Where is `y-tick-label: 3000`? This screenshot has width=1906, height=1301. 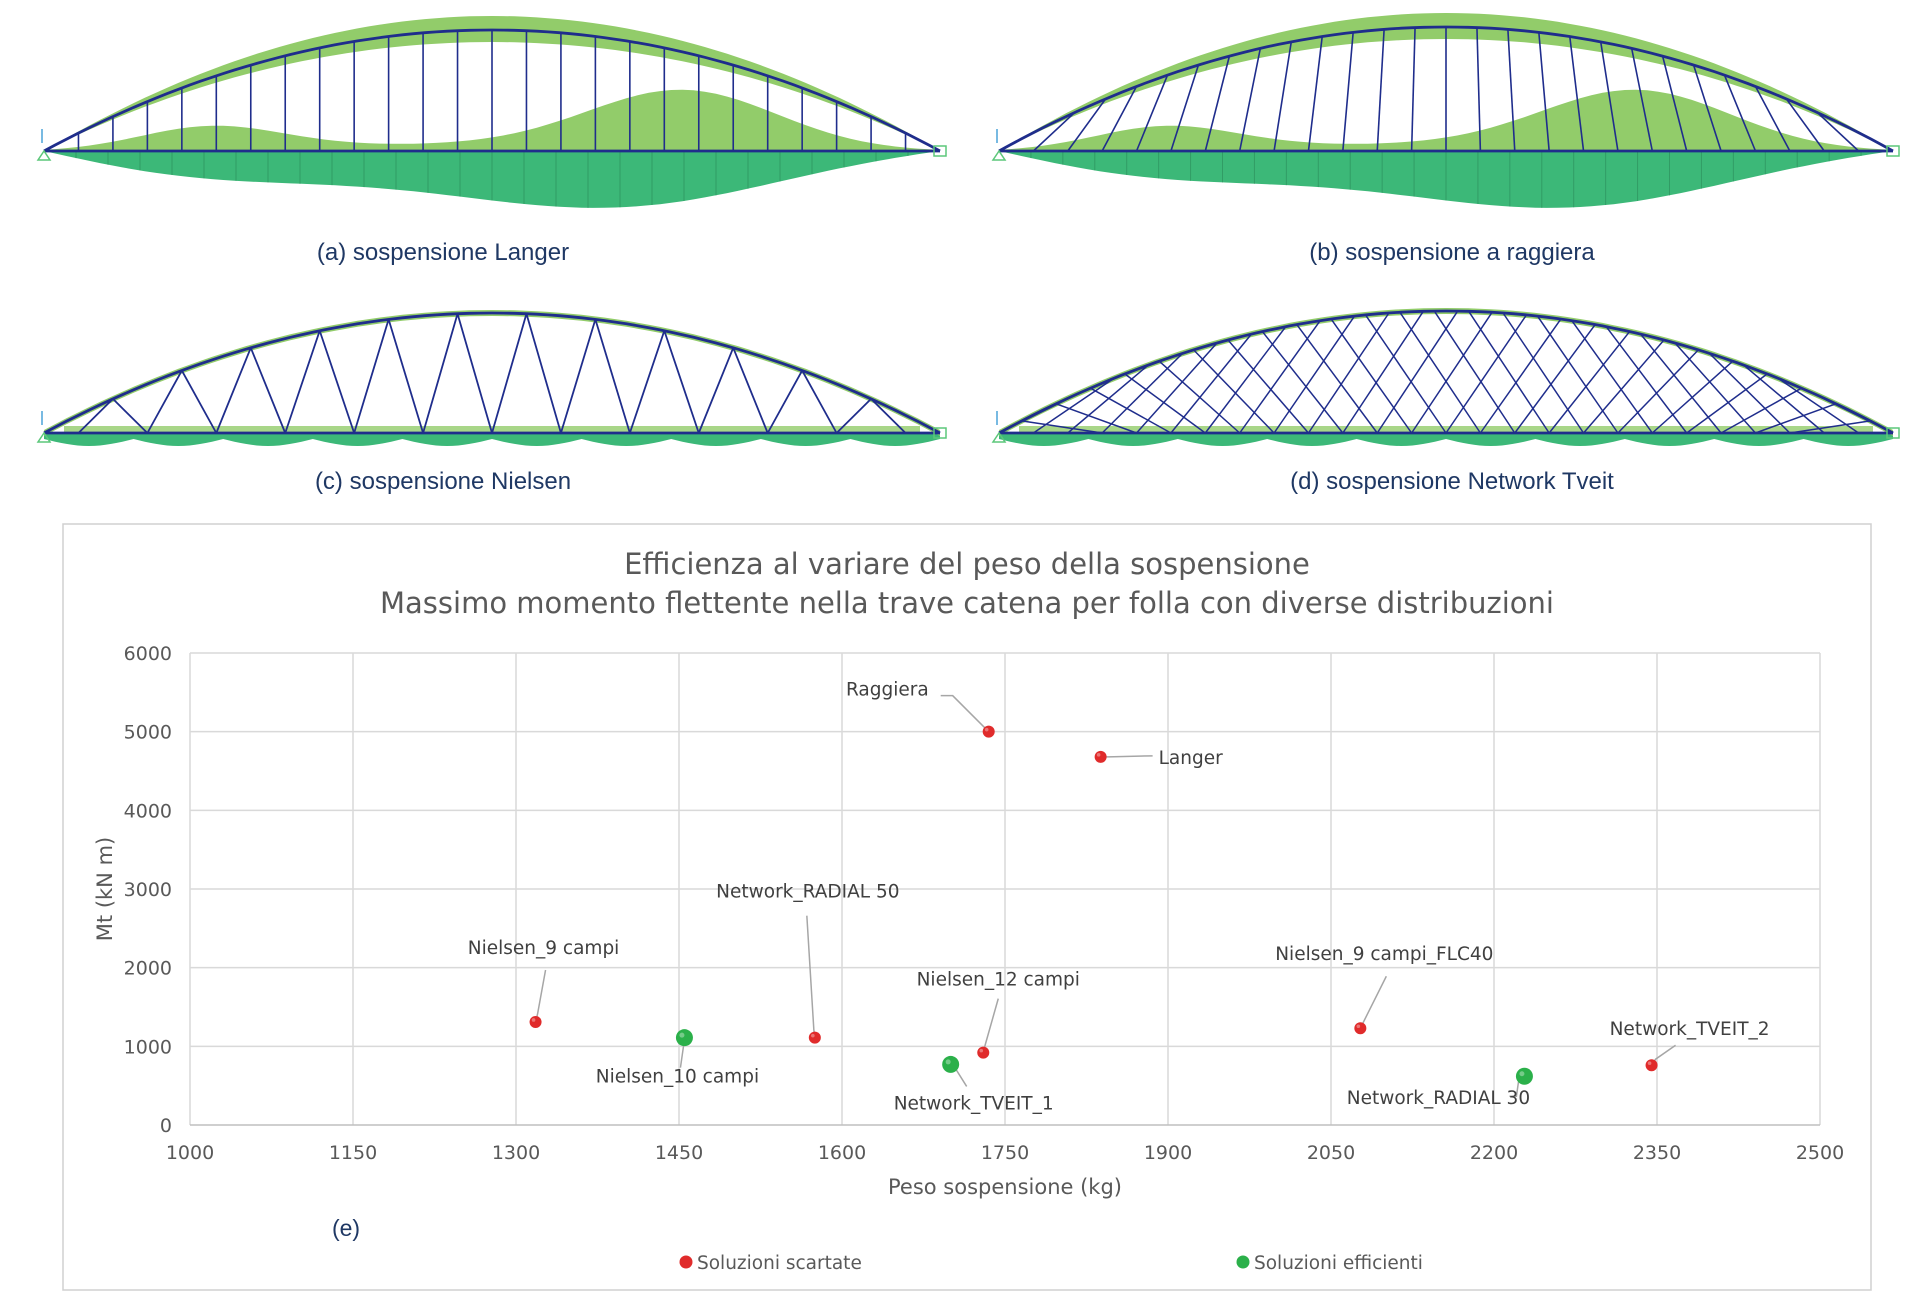 y-tick-label: 3000 is located at coordinates (148, 890).